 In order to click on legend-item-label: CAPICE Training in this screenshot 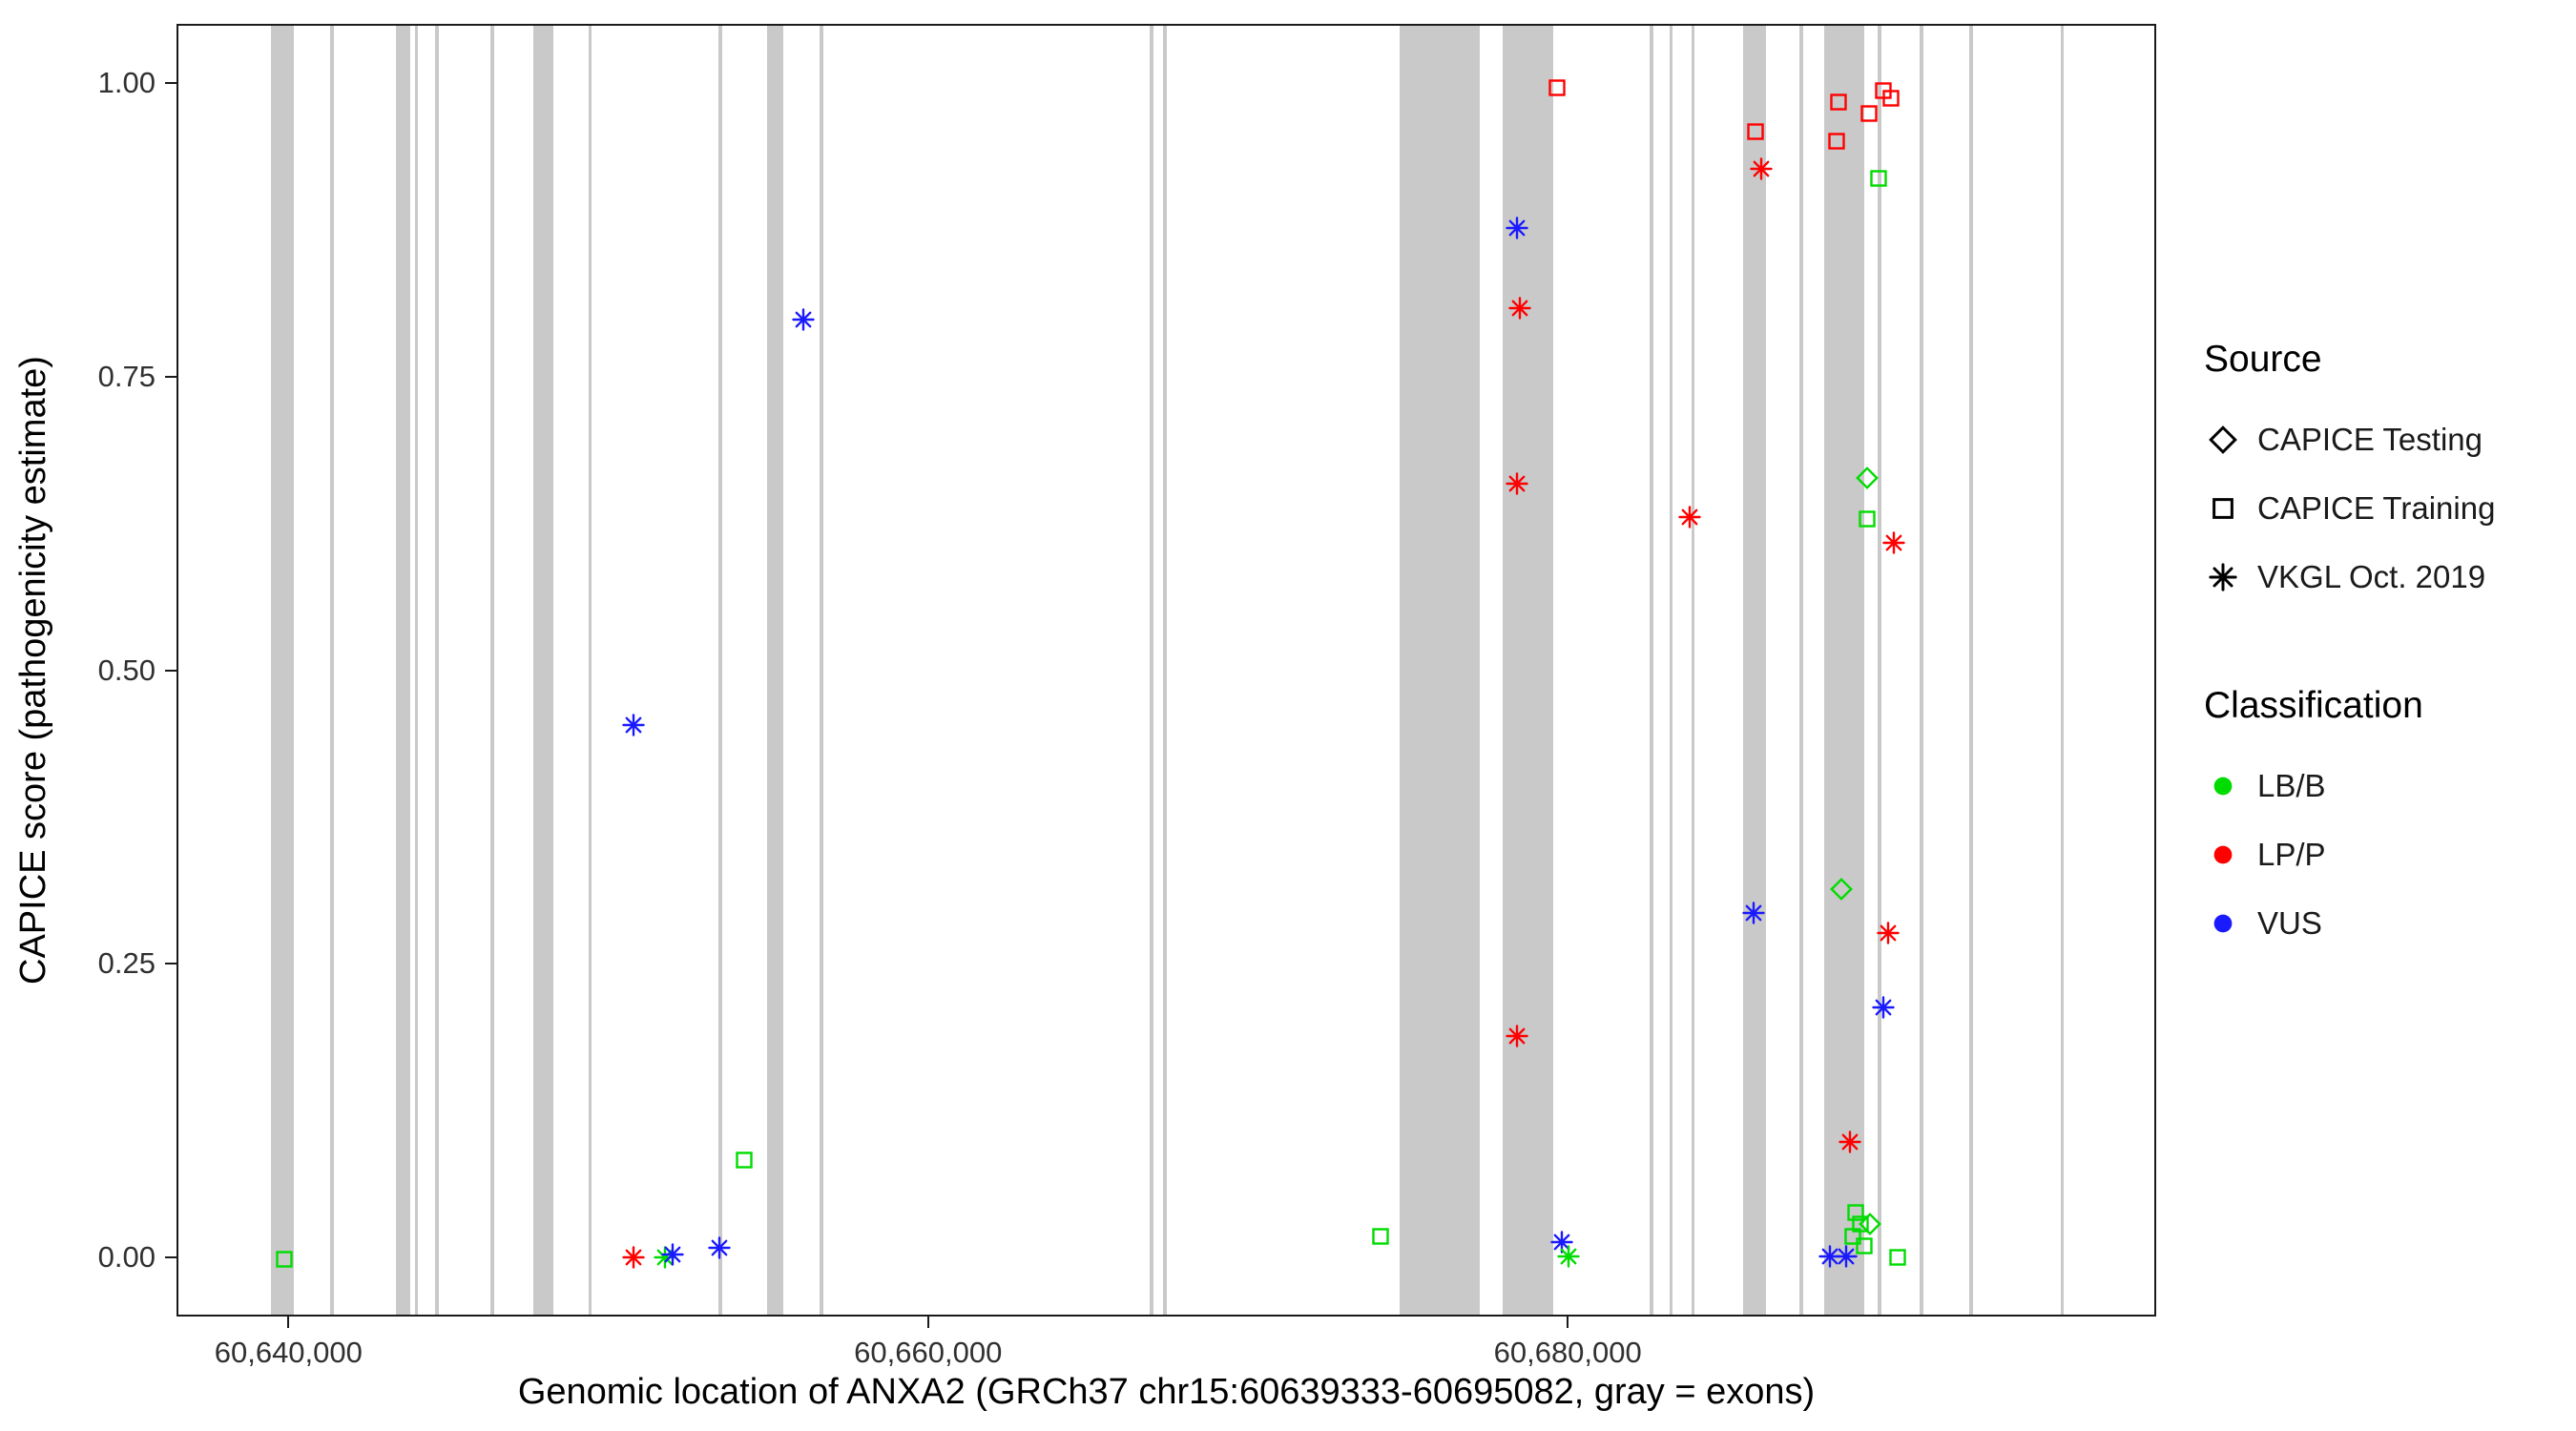, I will do `click(2376, 508)`.